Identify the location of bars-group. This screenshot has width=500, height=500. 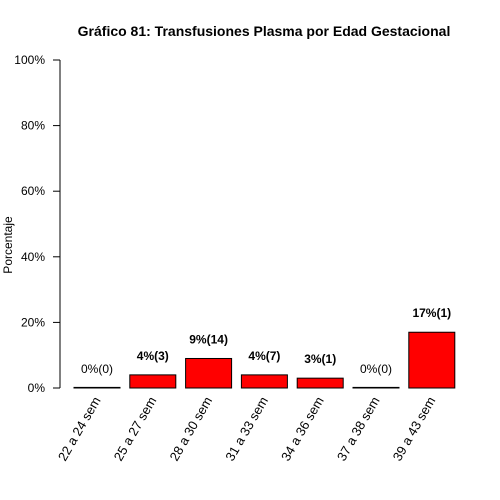
(264, 360).